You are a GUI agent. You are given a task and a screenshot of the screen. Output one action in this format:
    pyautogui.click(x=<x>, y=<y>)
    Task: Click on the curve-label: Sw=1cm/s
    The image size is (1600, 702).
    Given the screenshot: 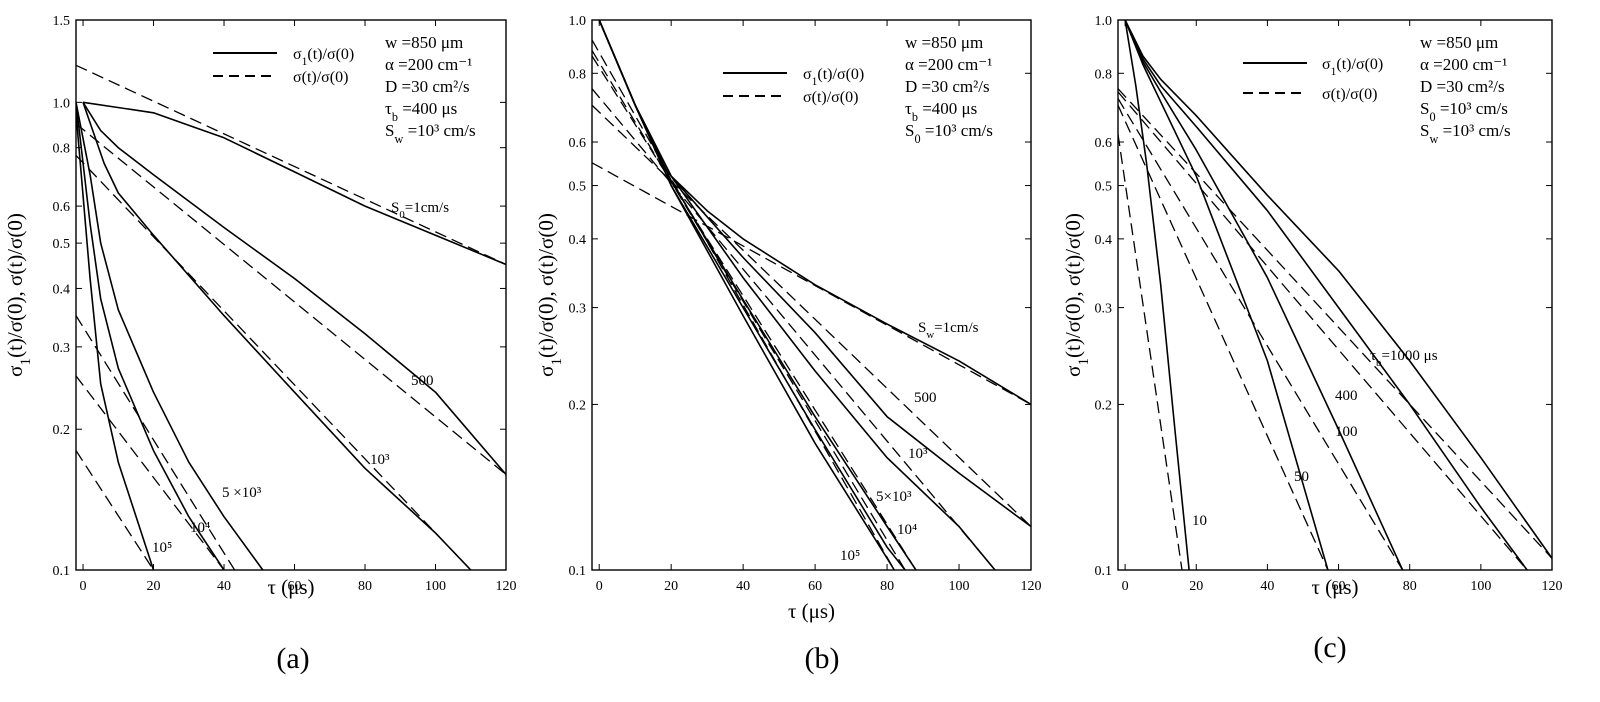 What is the action you would take?
    pyautogui.click(x=948, y=330)
    